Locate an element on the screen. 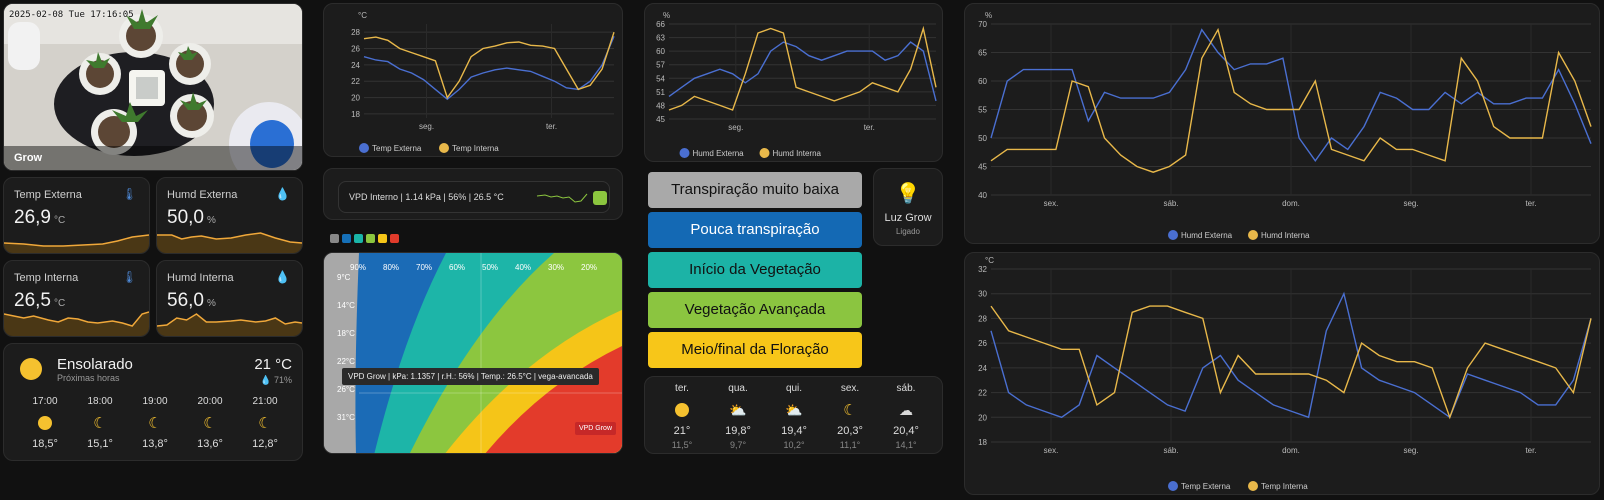  light-toggle-card: 💡 Luz Grow Ligado is located at coordinates (908, 207).